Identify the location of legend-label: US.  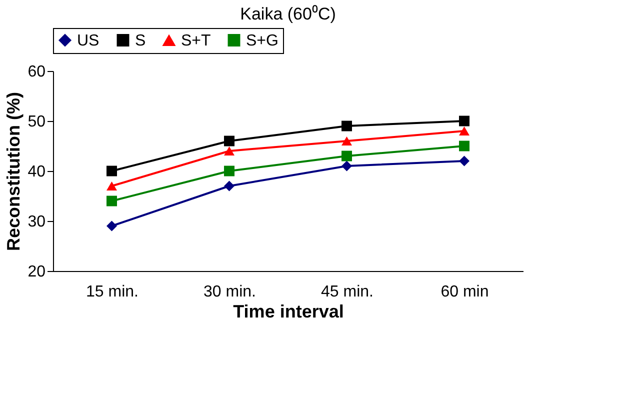
(88, 41).